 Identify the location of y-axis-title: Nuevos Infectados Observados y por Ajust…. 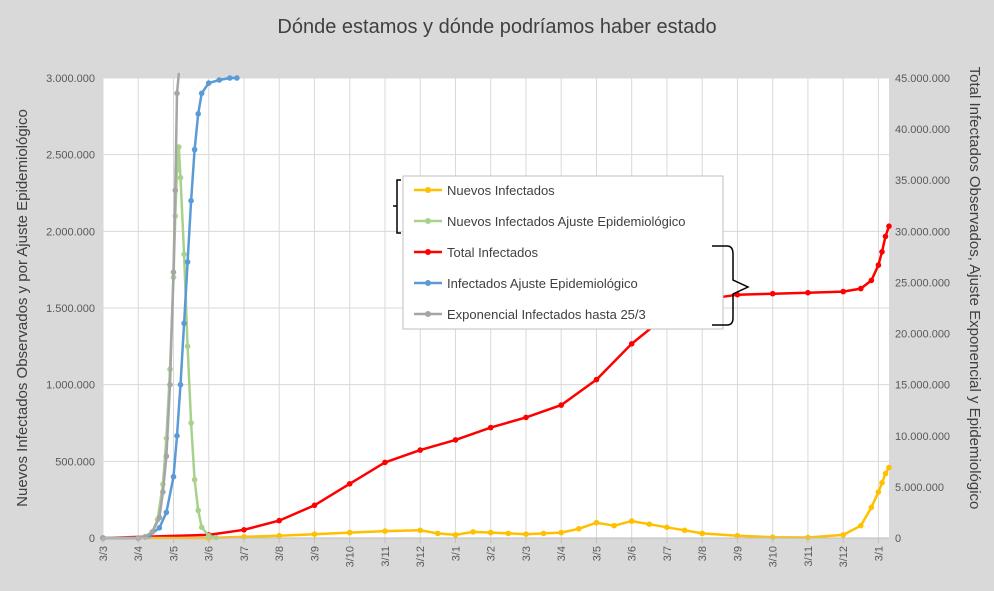
(22, 308).